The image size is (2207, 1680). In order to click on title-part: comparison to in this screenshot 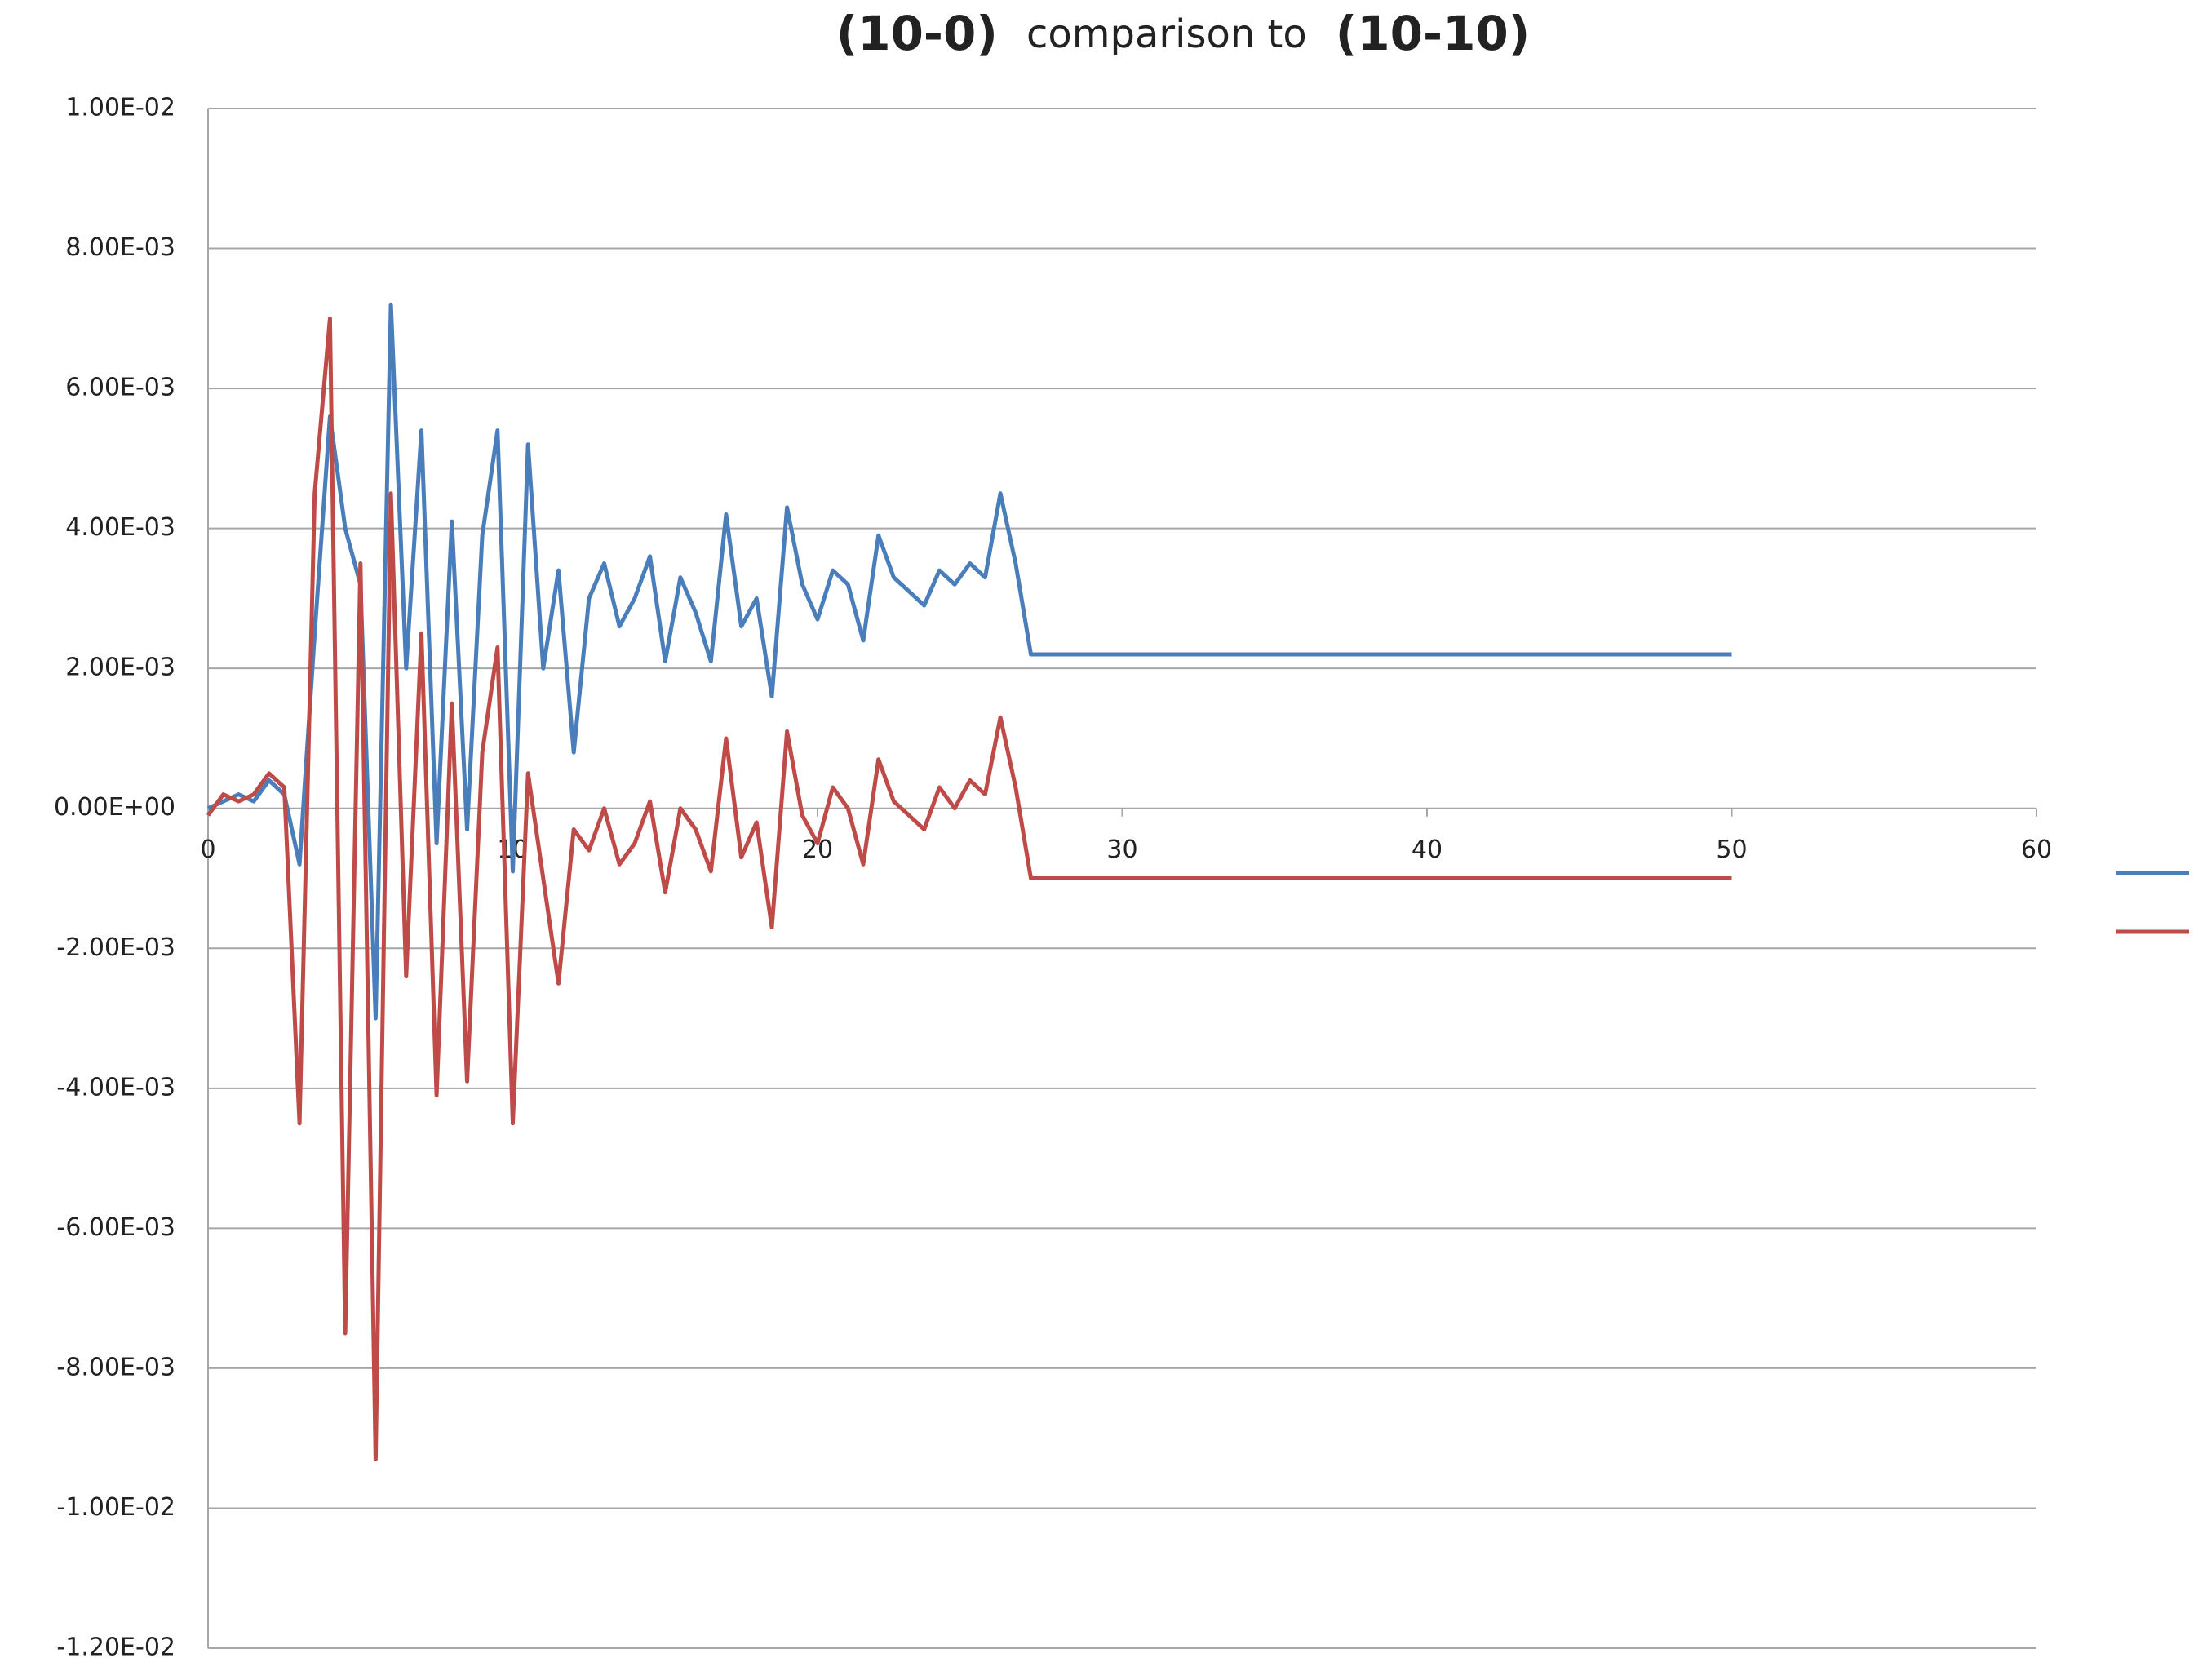, I will do `click(1166, 34)`.